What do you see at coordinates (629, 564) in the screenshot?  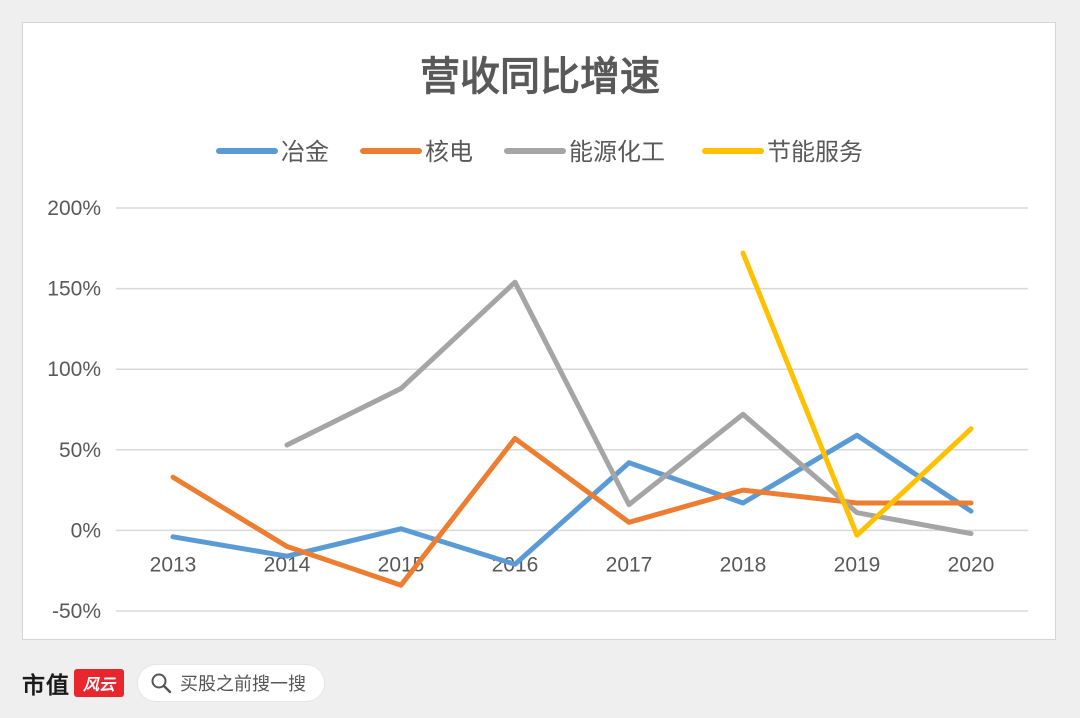 I see `x-tick-label: 2017` at bounding box center [629, 564].